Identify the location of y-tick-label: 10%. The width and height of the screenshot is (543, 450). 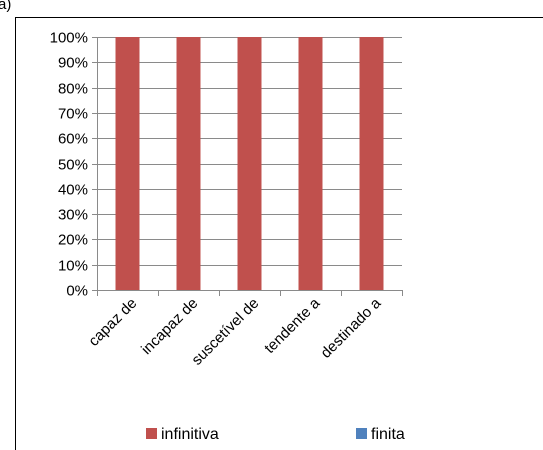
(73, 266).